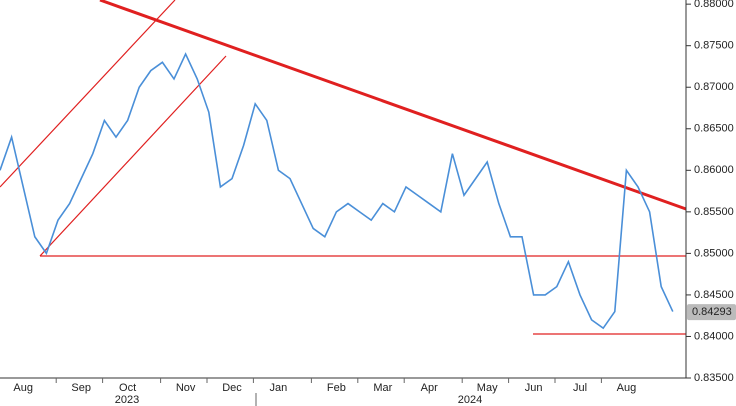 Image resolution: width=736 pixels, height=406 pixels. What do you see at coordinates (534, 388) in the screenshot?
I see `x-tick-label: Jun` at bounding box center [534, 388].